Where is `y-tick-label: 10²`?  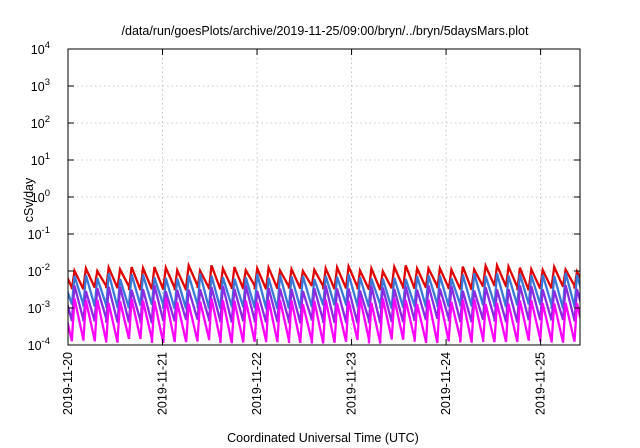 y-tick-label: 10² is located at coordinates (40, 122).